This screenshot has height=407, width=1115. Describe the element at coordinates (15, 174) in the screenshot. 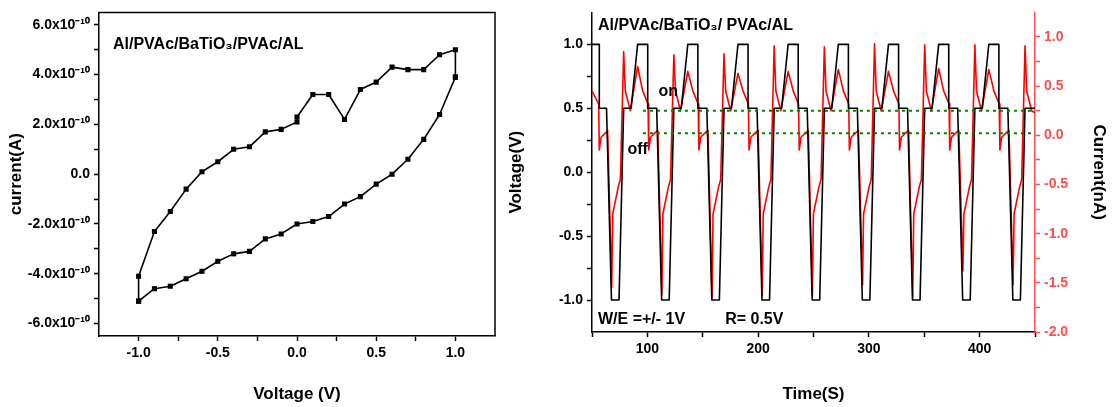

I see `y-axis-title: current(A)` at that location.